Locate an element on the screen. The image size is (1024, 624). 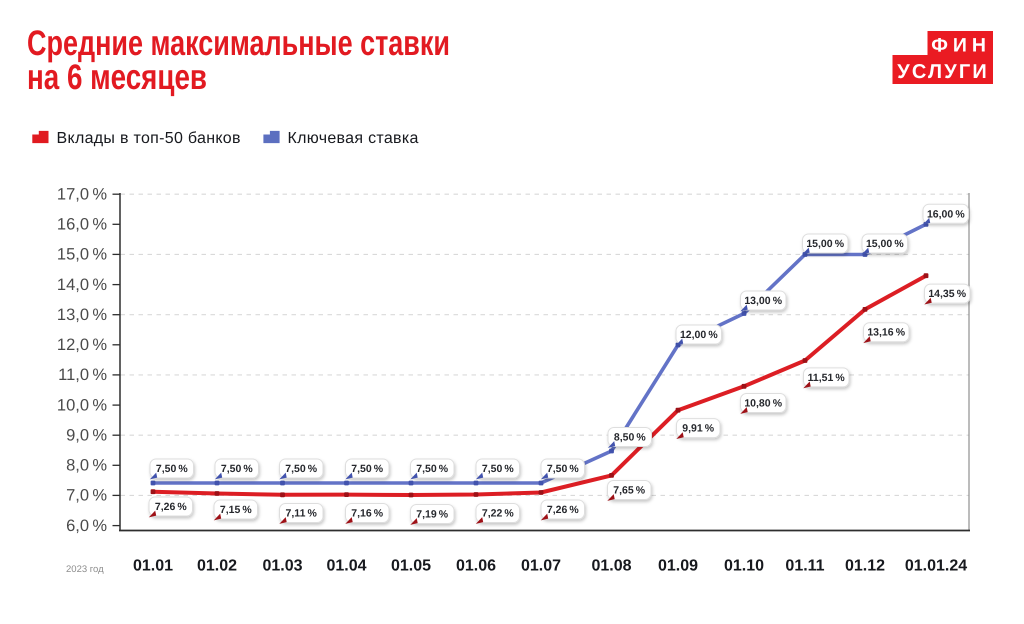
svg-text: 7,16 % is located at coordinates (367, 514).